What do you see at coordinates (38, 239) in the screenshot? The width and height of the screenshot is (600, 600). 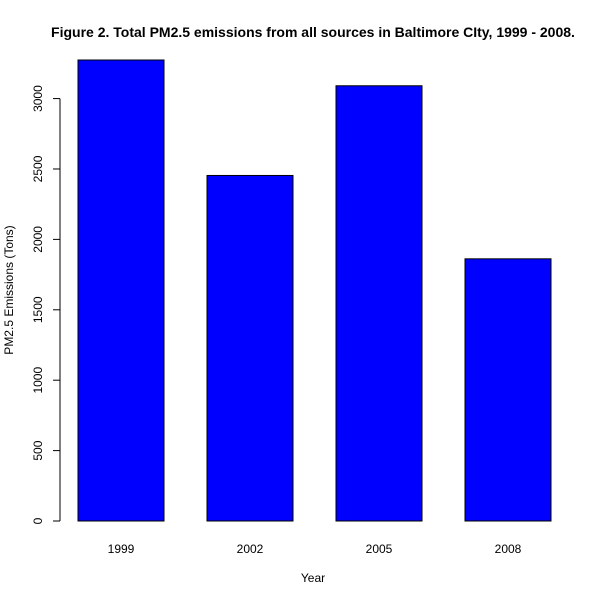 I see `y-tick-label: 2000` at bounding box center [38, 239].